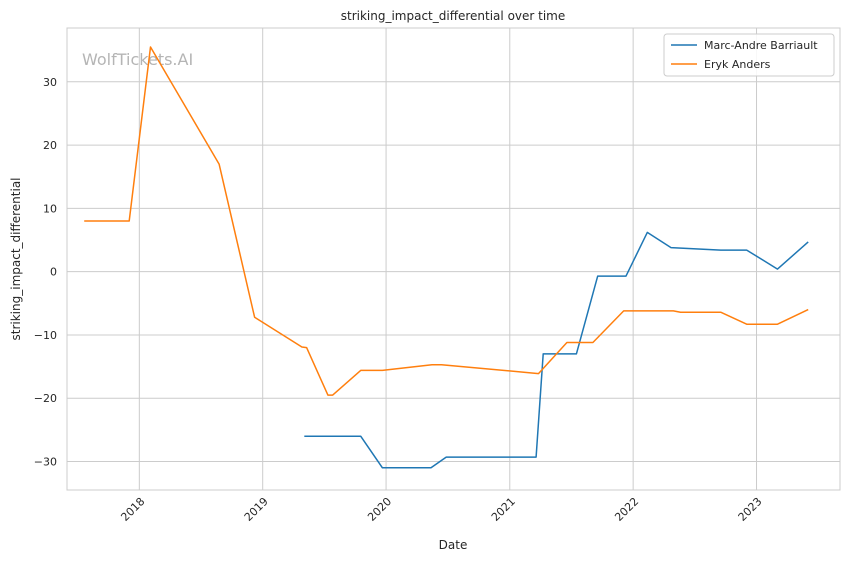 The image size is (850, 561). What do you see at coordinates (737, 64) in the screenshot?
I see `legend-label: Eryk Anders` at bounding box center [737, 64].